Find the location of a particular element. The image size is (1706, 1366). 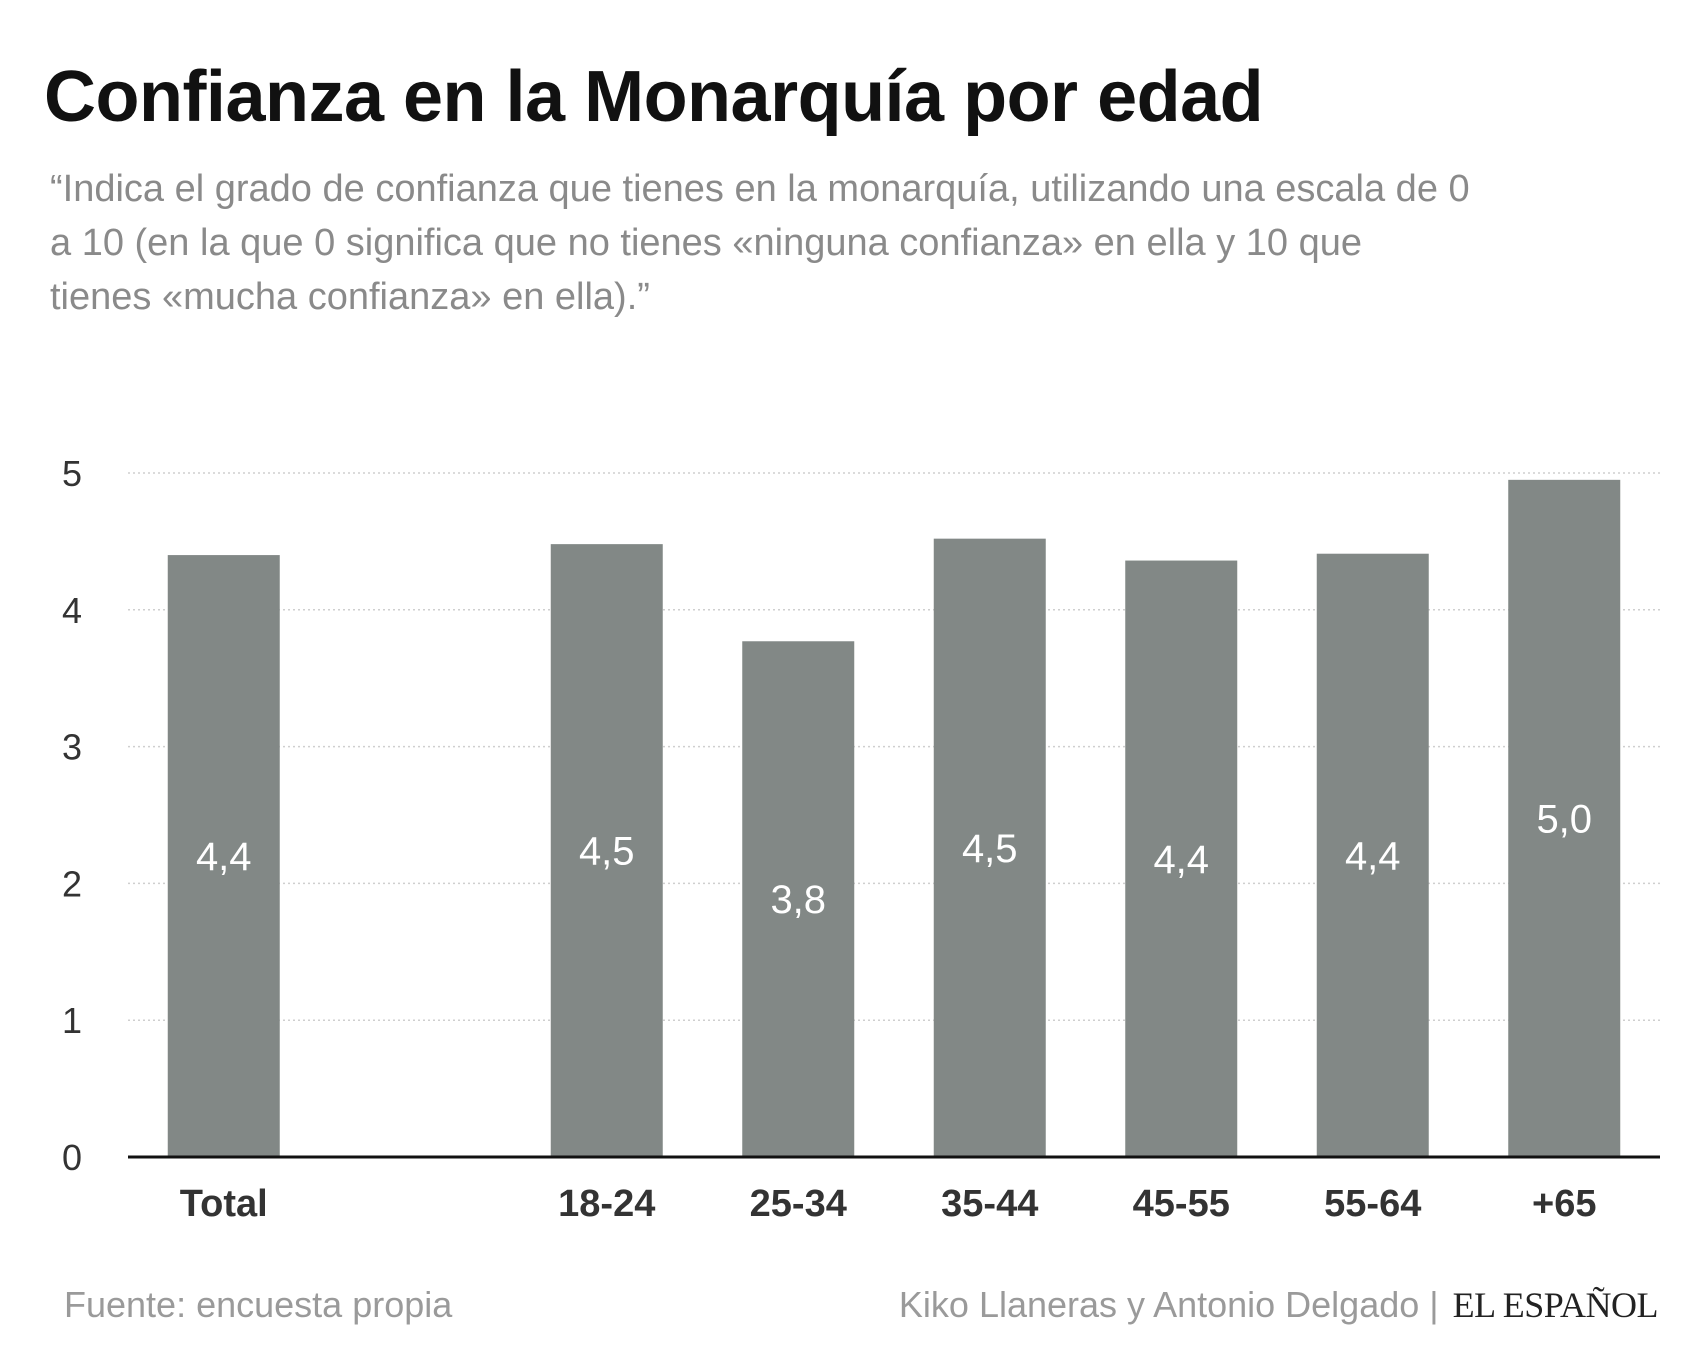

y-tick-label-4: 4 is located at coordinates (72, 610).